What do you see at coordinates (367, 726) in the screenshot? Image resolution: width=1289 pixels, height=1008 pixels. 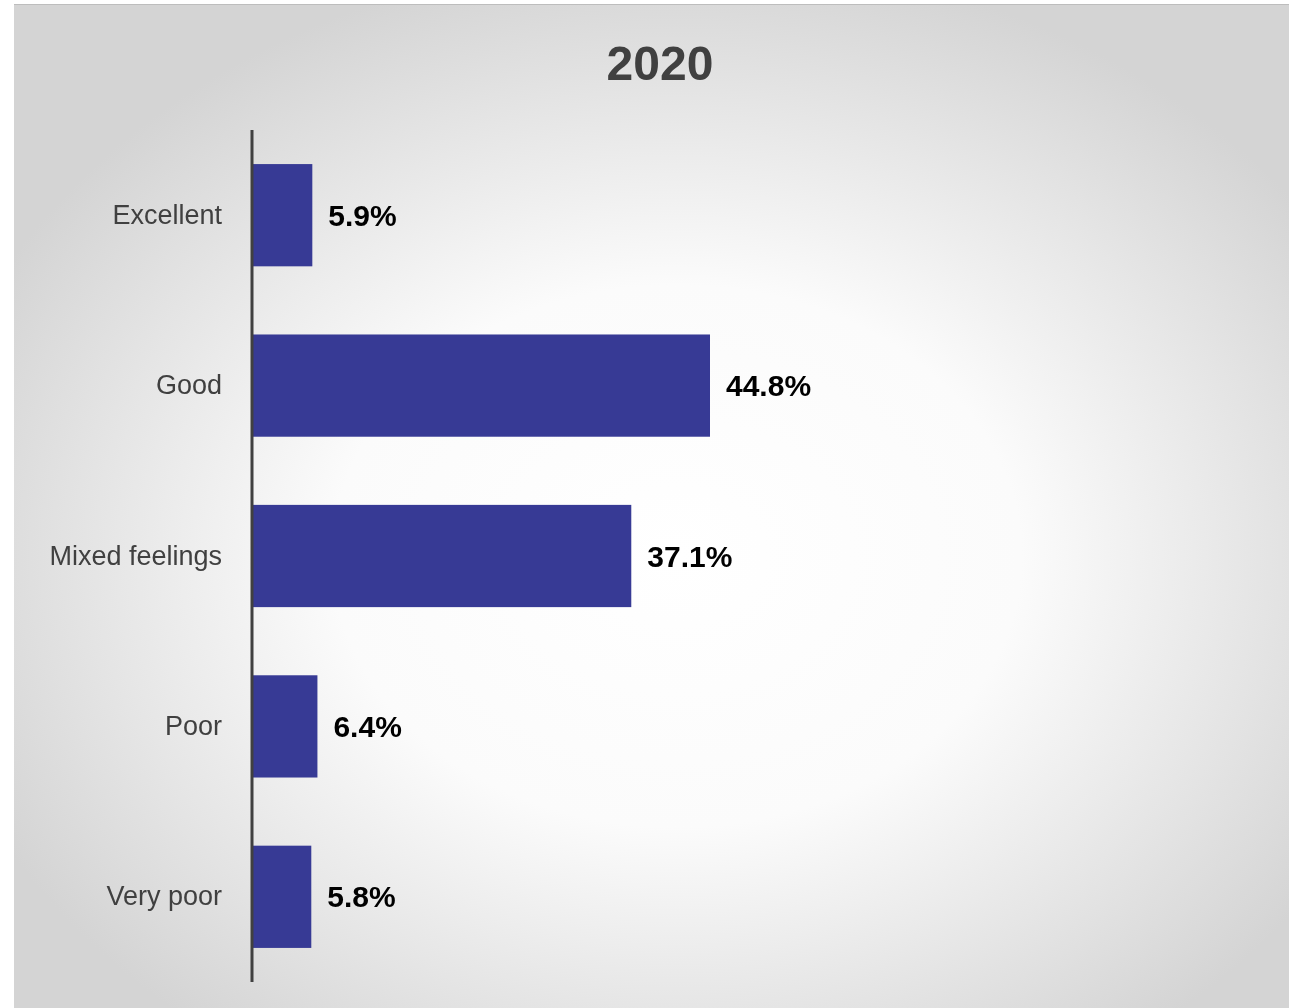 I see `data-label: 6.4%` at bounding box center [367, 726].